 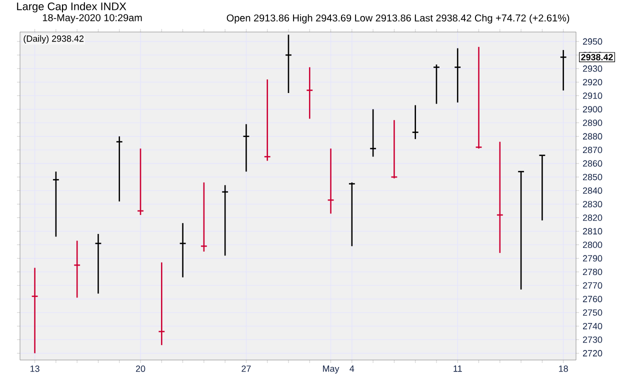 What do you see at coordinates (331, 370) in the screenshot?
I see `x-tick-label: May` at bounding box center [331, 370].